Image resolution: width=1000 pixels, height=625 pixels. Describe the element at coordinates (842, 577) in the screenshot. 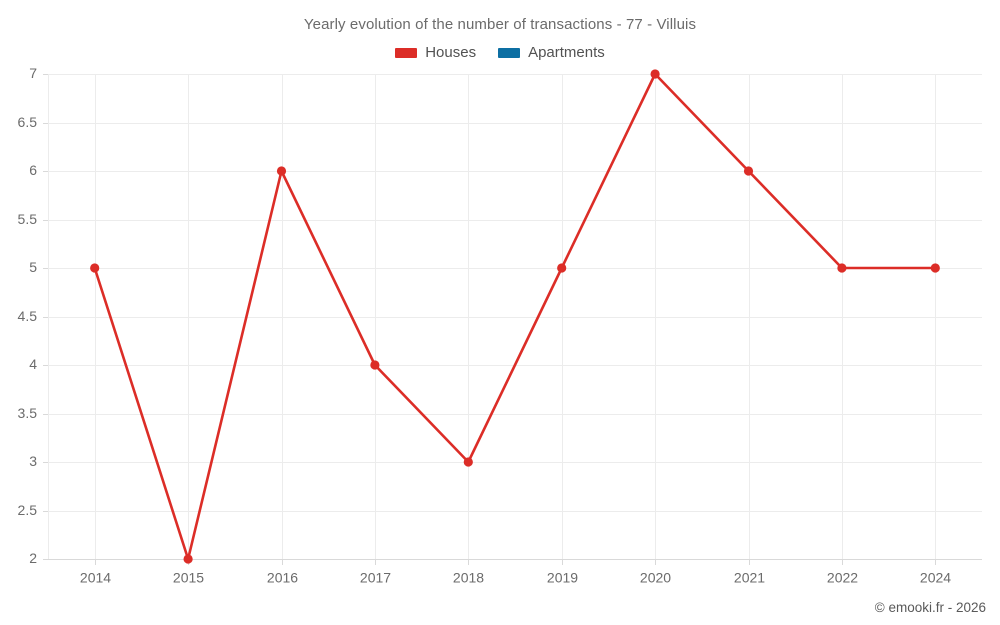

I see `x-axis-tick-label: 2022` at that location.